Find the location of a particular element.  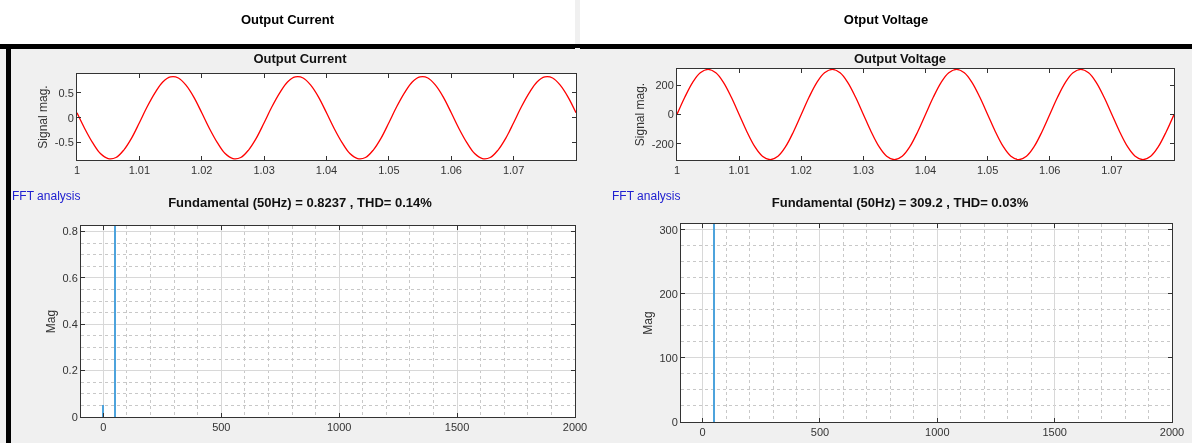

y-tick-label: 0.4 is located at coordinates (70, 324).